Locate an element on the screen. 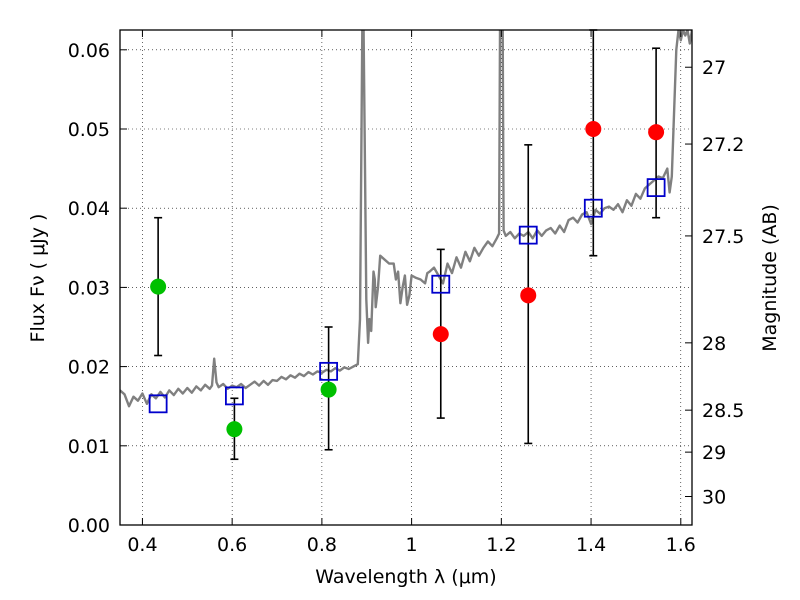 This screenshot has width=800, height=600. y-axis-label: Flux Fν ( μJy ) is located at coordinates (38, 278).